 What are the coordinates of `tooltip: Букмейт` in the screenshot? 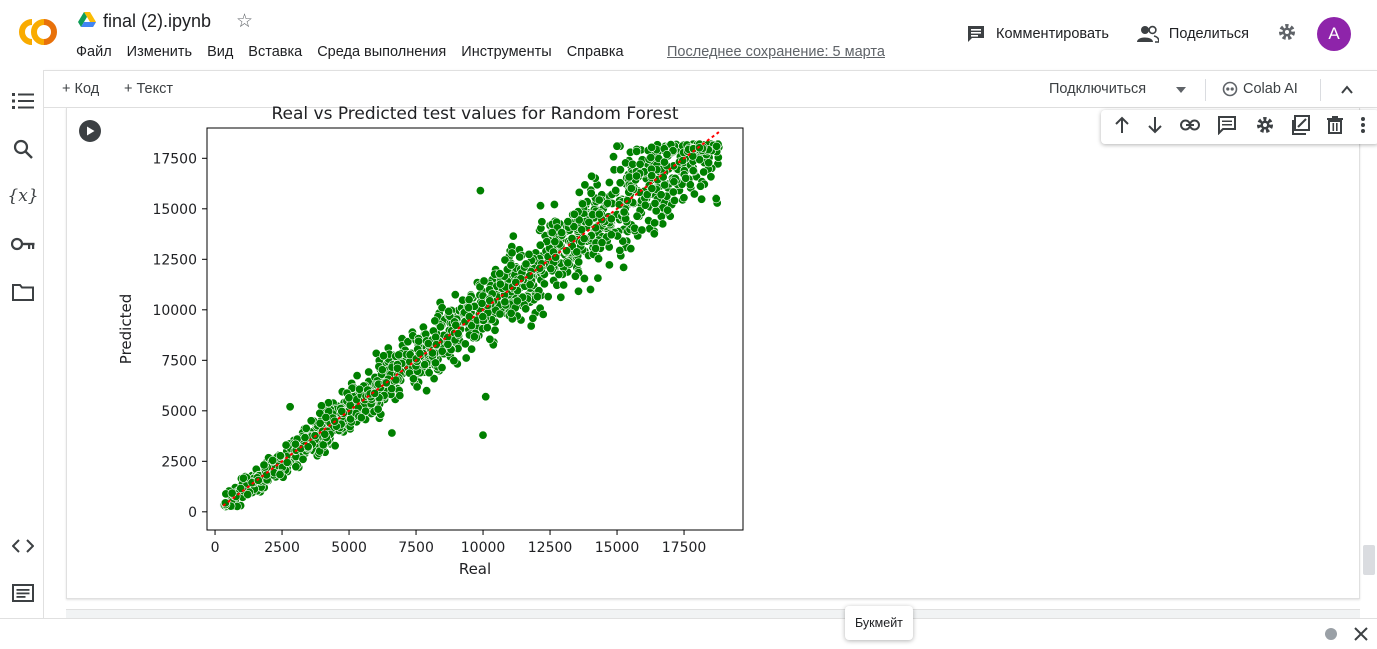 It's located at (879, 623).